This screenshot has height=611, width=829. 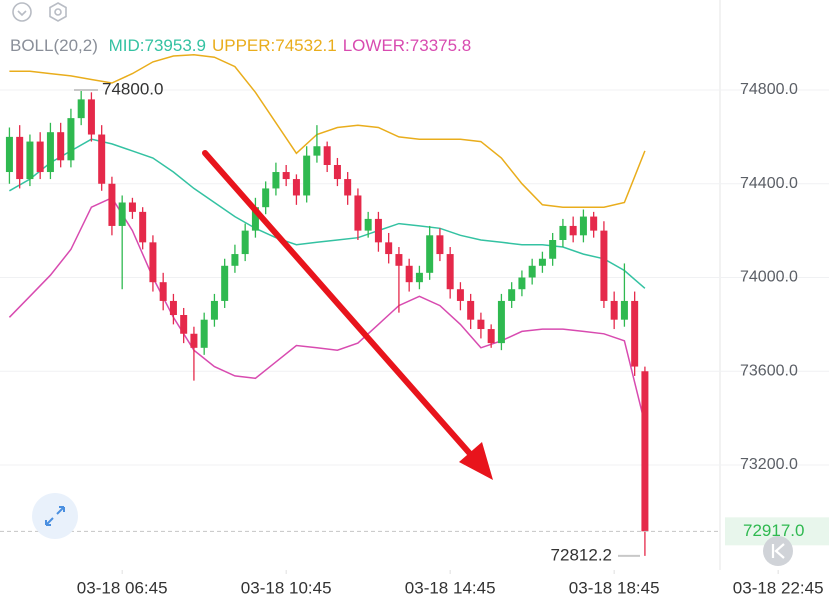 I want to click on y-tick-label: 73200.0, so click(x=769, y=464).